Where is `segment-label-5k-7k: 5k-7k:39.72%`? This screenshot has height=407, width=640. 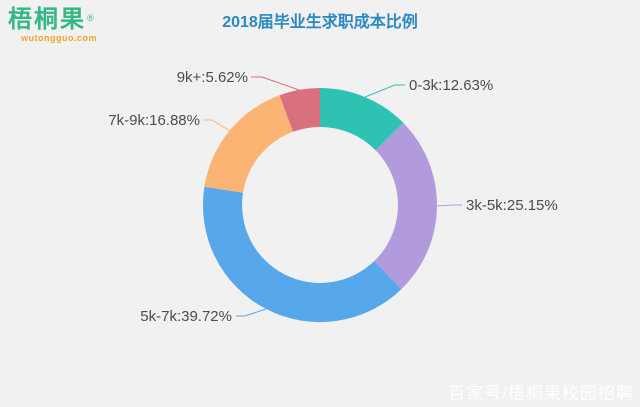
segment-label-5k-7k: 5k-7k:39.72% is located at coordinates (186, 316).